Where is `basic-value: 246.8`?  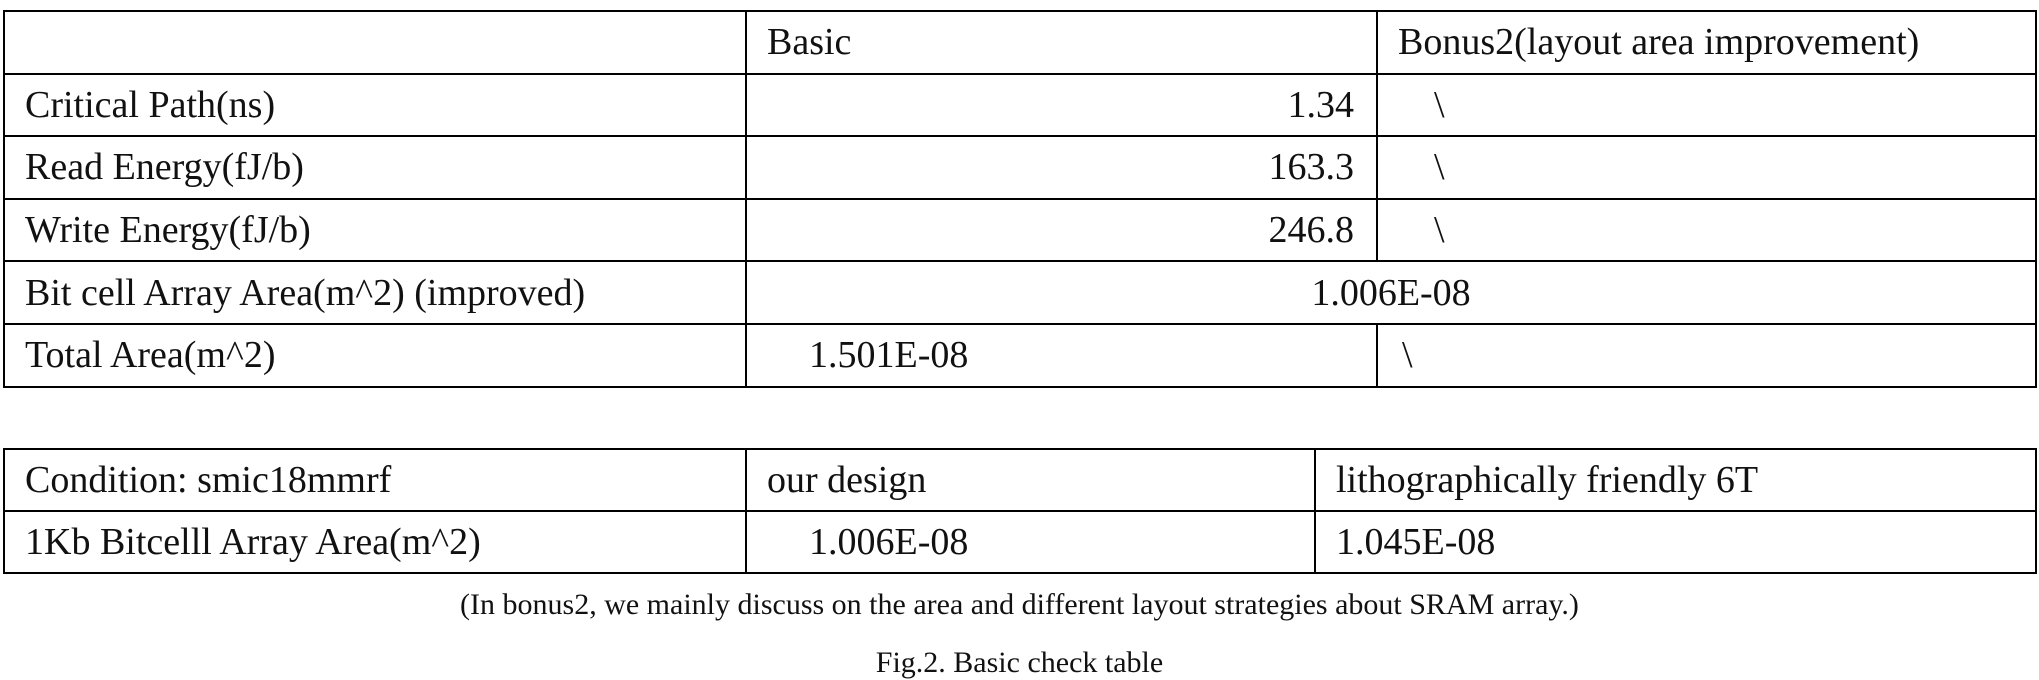 basic-value: 246.8 is located at coordinates (1061, 230).